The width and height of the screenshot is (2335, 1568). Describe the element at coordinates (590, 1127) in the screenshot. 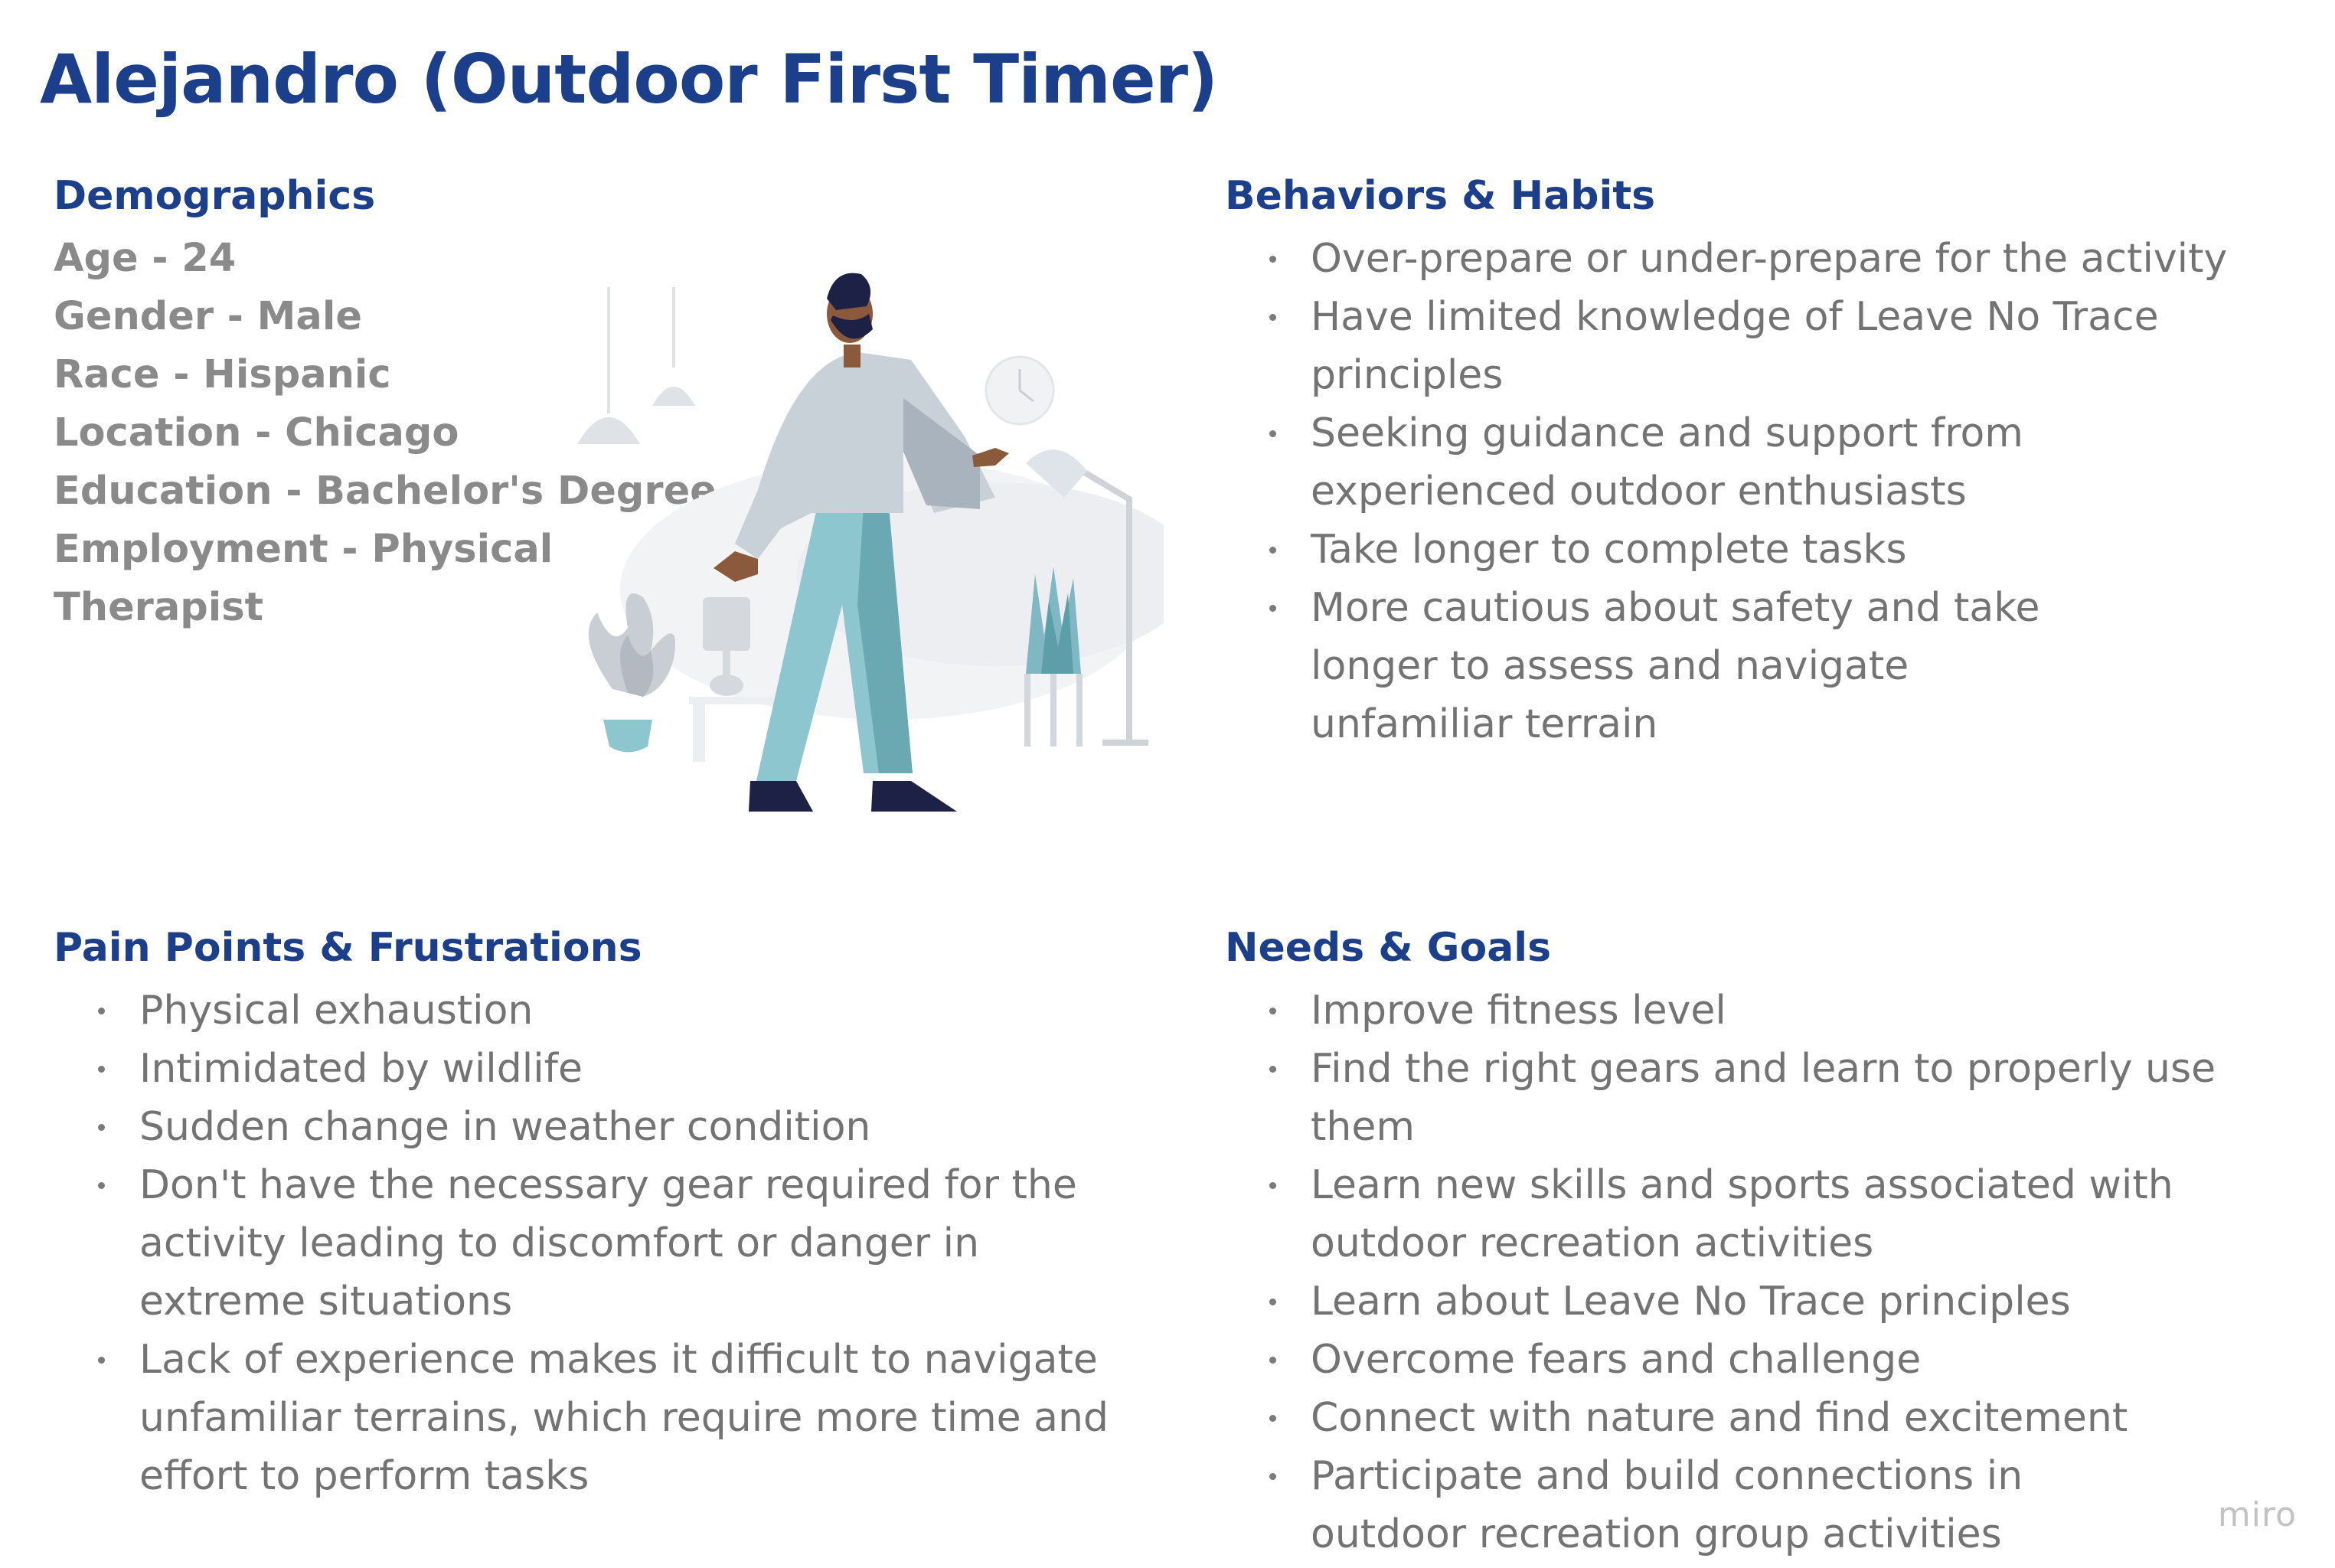

I see `list-item: Sudden change in weather condition` at that location.